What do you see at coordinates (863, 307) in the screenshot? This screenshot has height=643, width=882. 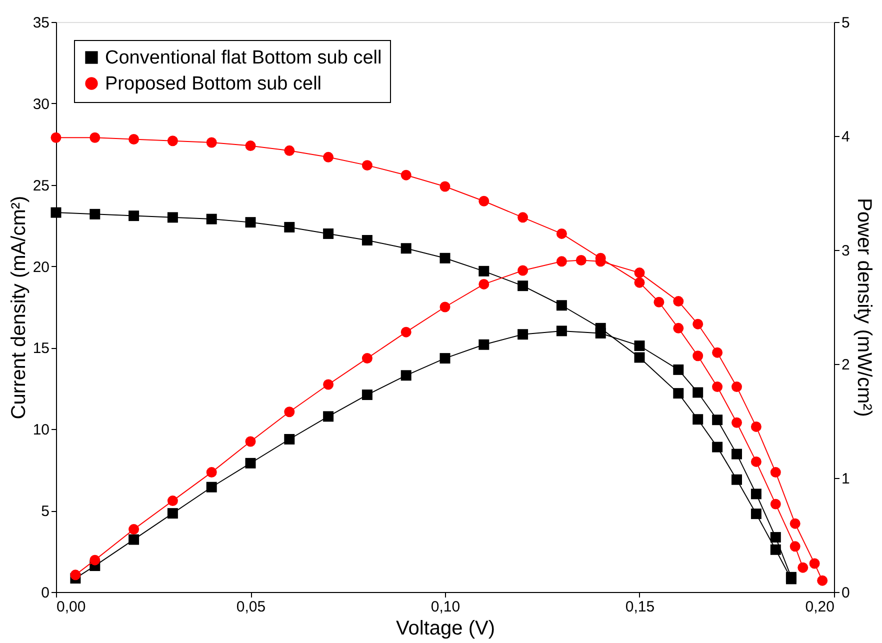 I see `y2-axis-title: Power density (mW/cm²)` at bounding box center [863, 307].